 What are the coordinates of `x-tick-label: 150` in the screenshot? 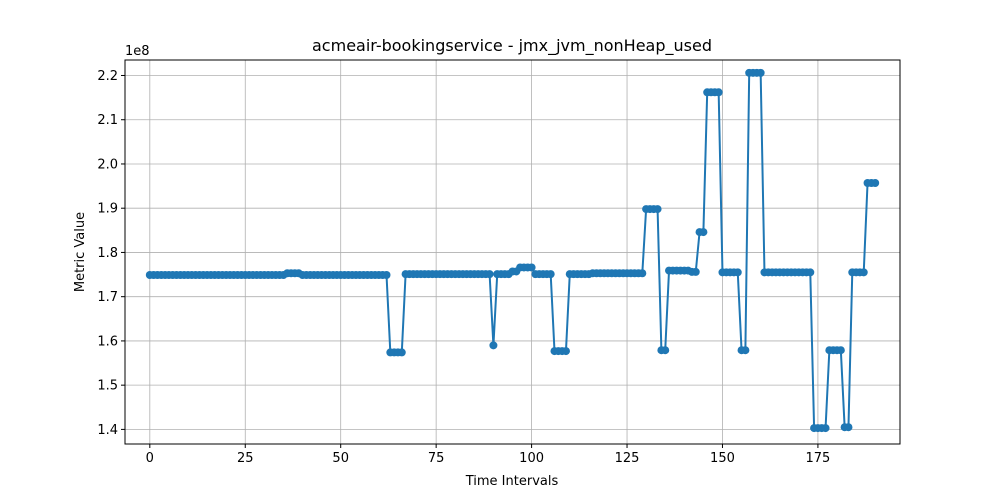 It's located at (722, 458).